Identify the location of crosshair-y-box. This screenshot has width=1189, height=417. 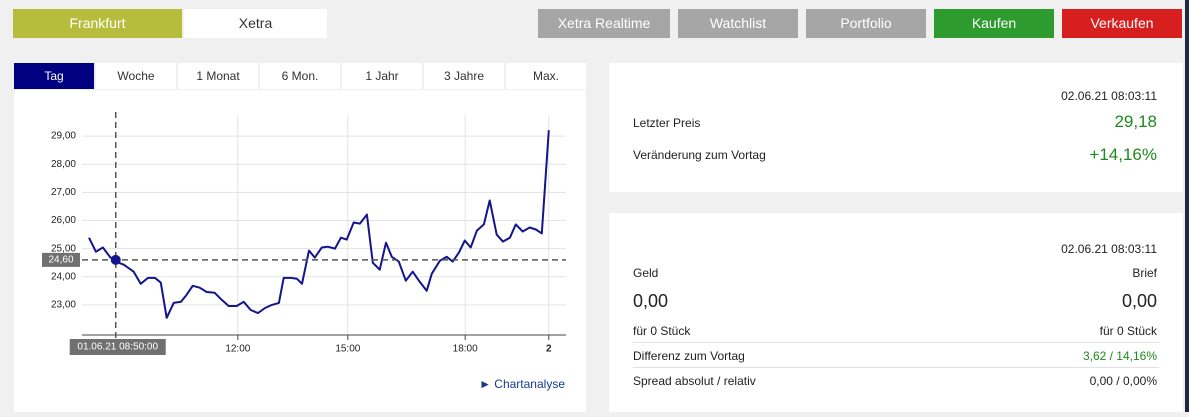
(61, 259).